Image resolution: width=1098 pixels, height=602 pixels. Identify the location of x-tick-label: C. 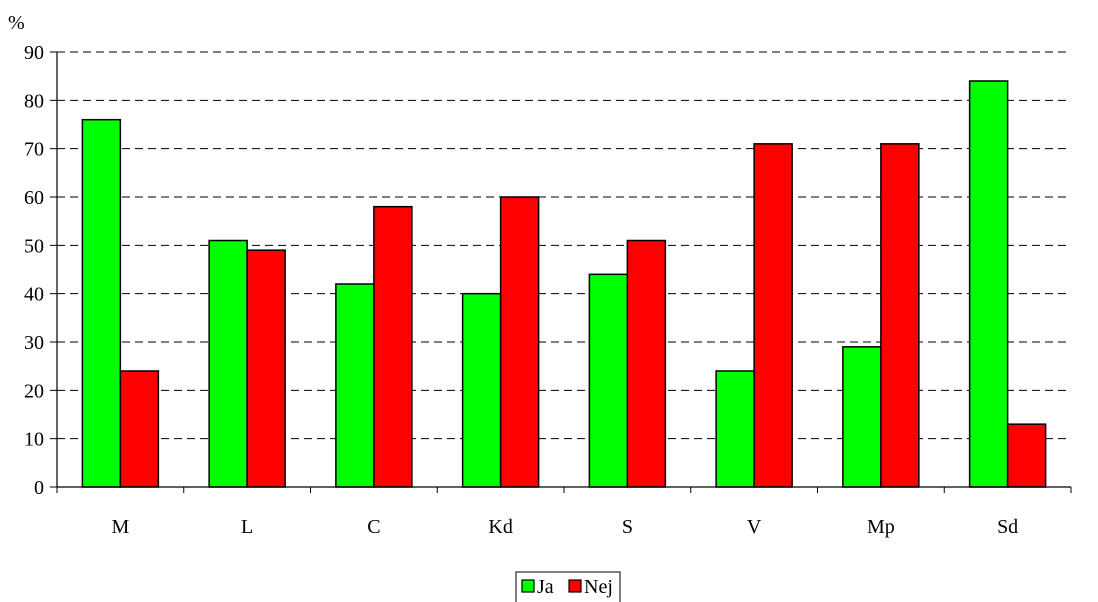
(373, 527).